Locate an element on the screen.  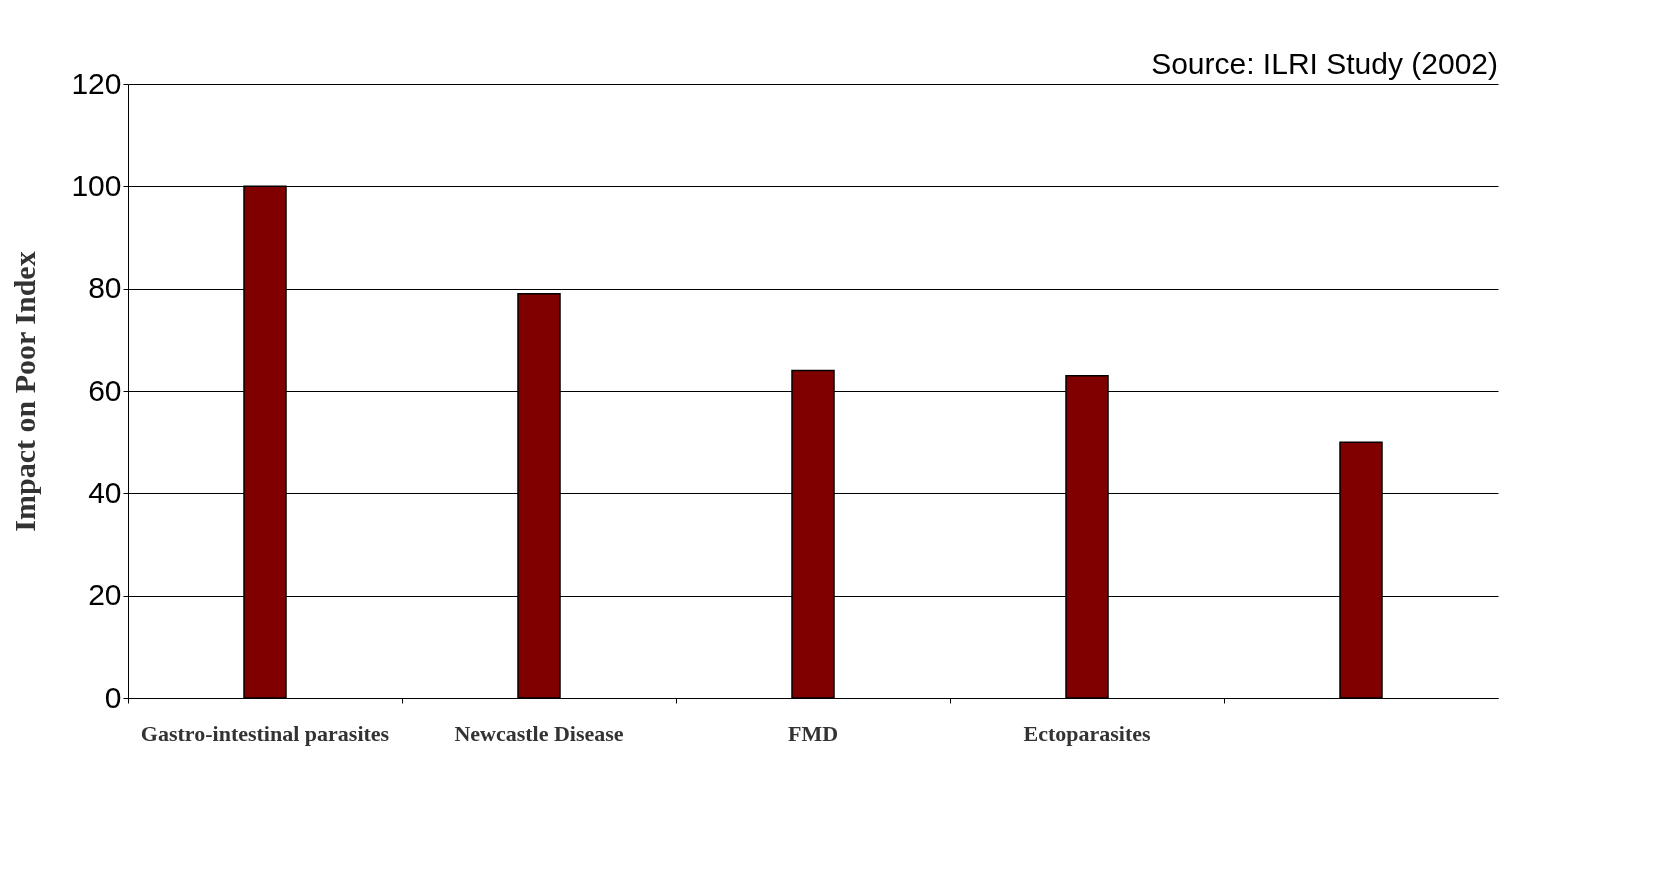
source-note: Source: ILRI Study (2002) is located at coordinates (1324, 63).